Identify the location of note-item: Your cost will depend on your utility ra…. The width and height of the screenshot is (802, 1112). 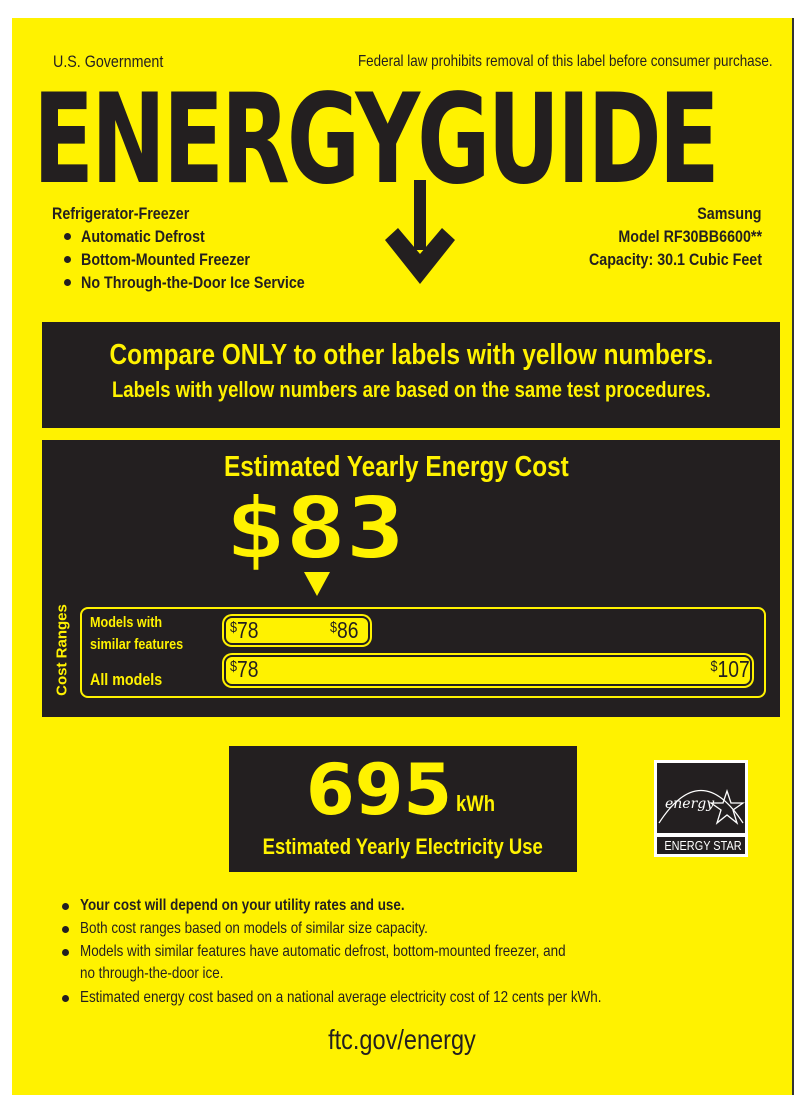
(242, 905).